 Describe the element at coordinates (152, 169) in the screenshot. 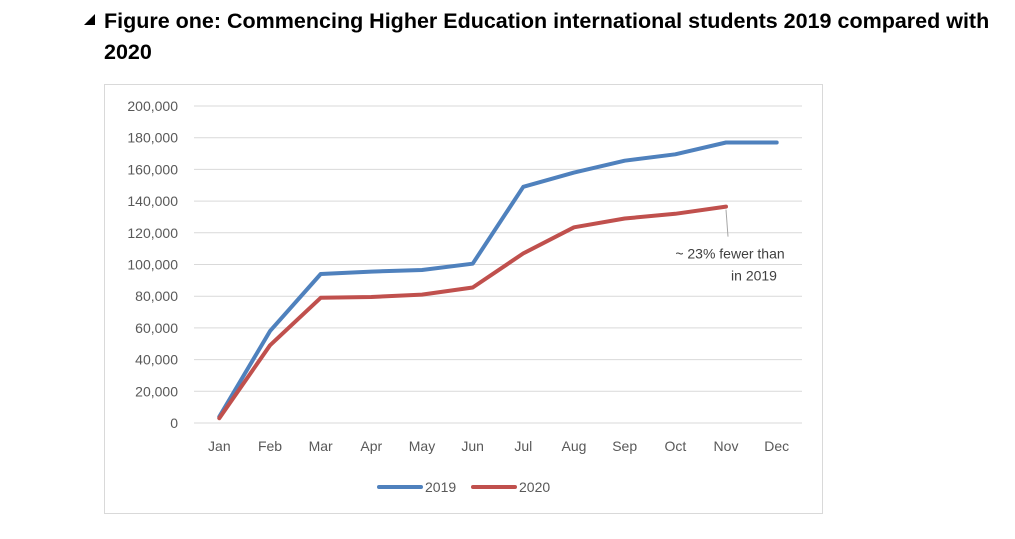

I see `y-tick-label: 160,000` at that location.